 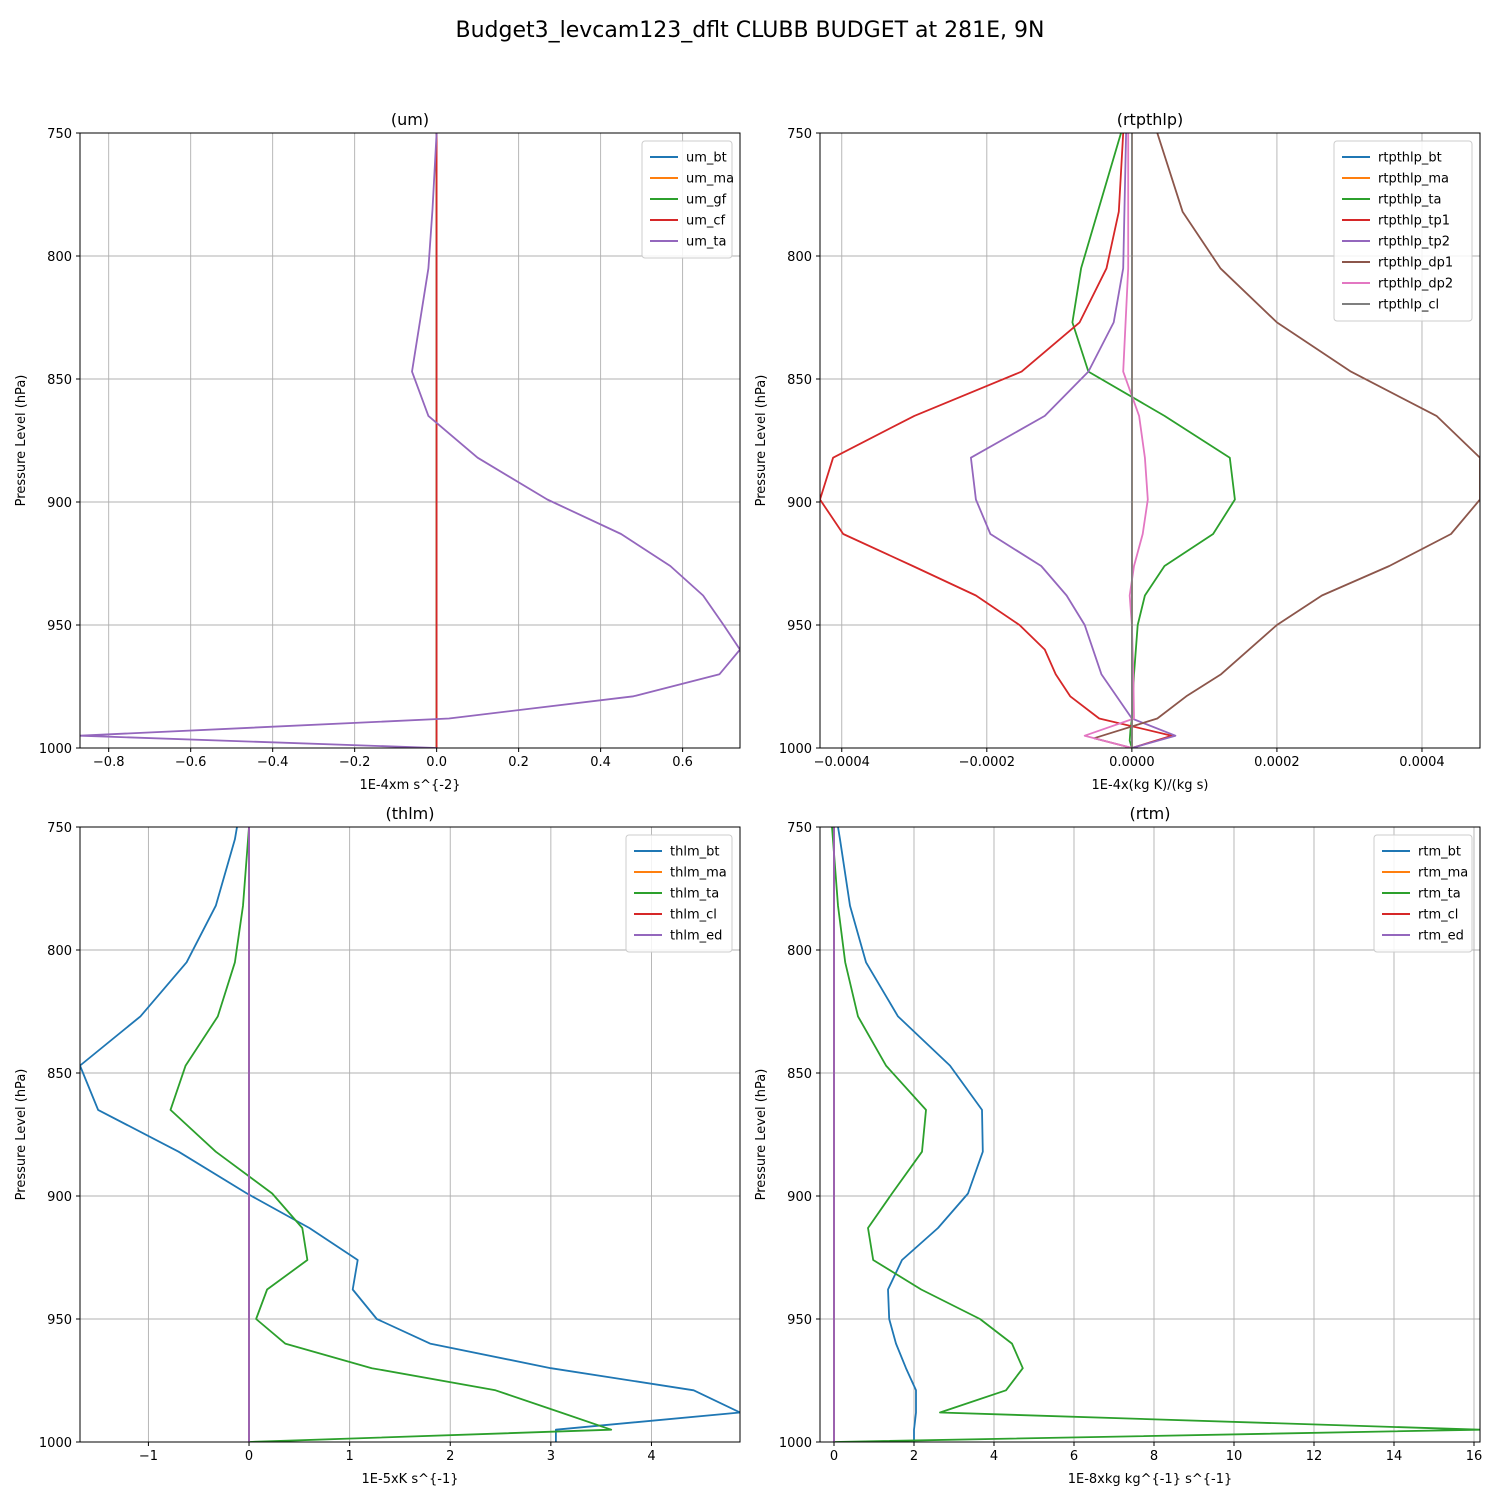 I want to click on legend-label-rtm_bt: rtm_bt, so click(x=1439, y=852).